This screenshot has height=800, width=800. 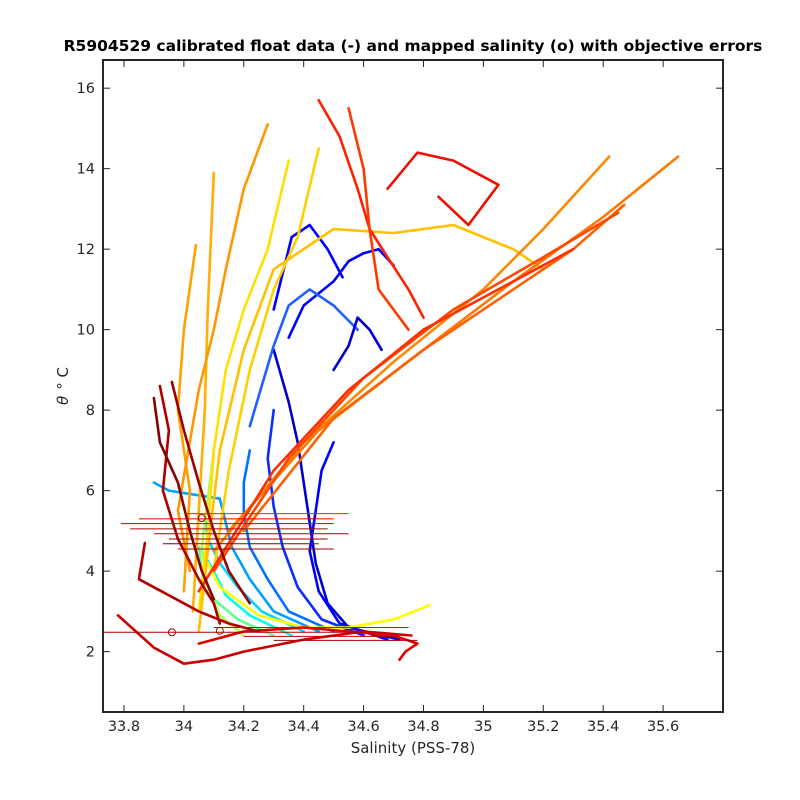 What do you see at coordinates (603, 727) in the screenshot?
I see `x-tick-label: 35.4` at bounding box center [603, 727].